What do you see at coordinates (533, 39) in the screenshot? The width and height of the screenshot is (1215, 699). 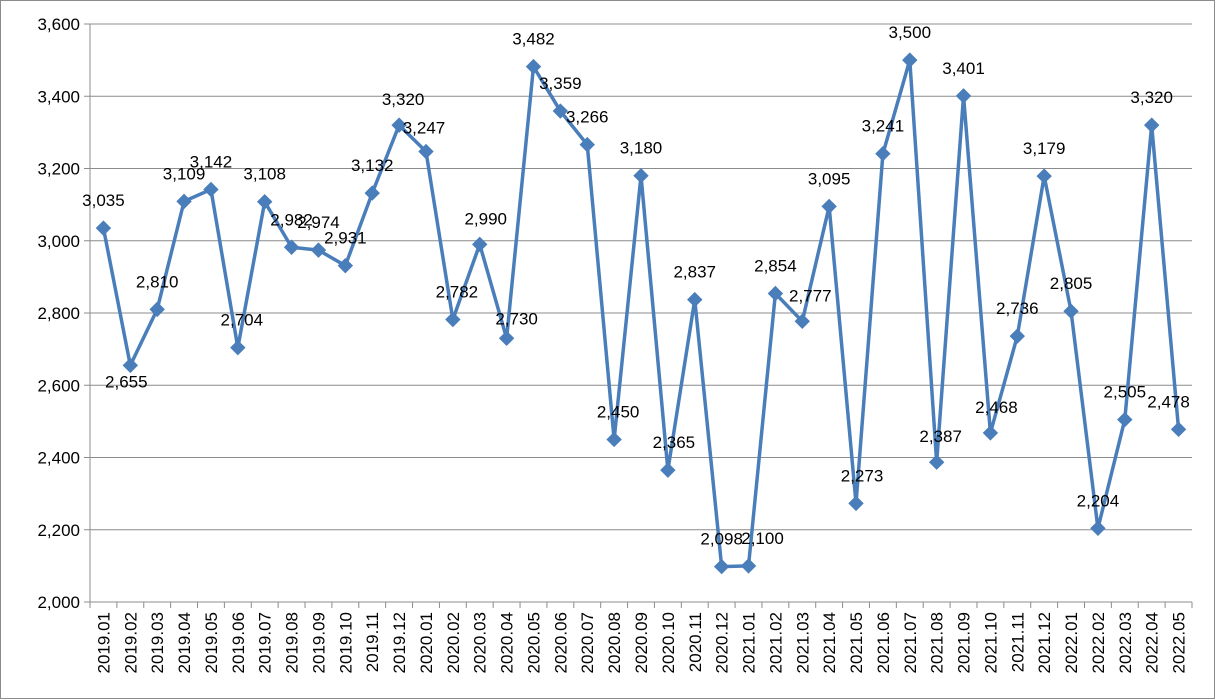 I see `data-label: 3,482` at bounding box center [533, 39].